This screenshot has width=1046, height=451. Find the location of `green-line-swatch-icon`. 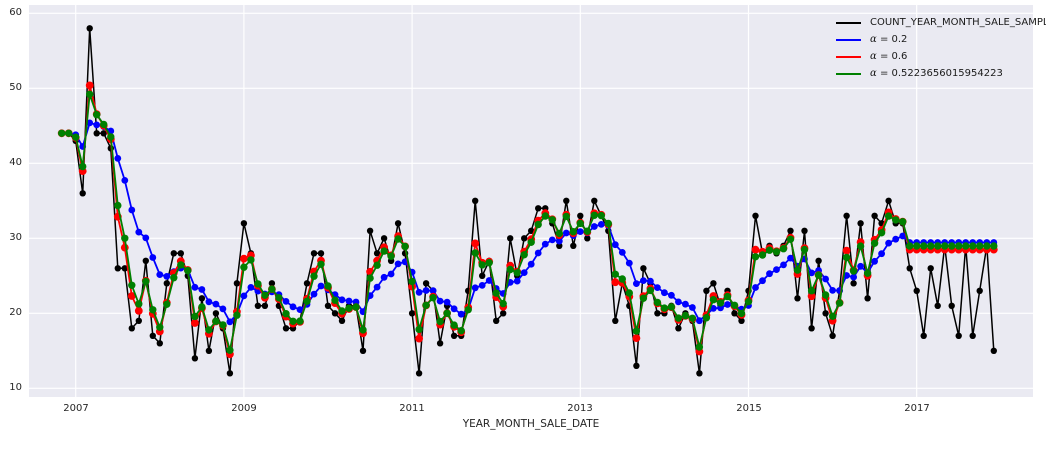

green-line-swatch-icon is located at coordinates (848, 73).